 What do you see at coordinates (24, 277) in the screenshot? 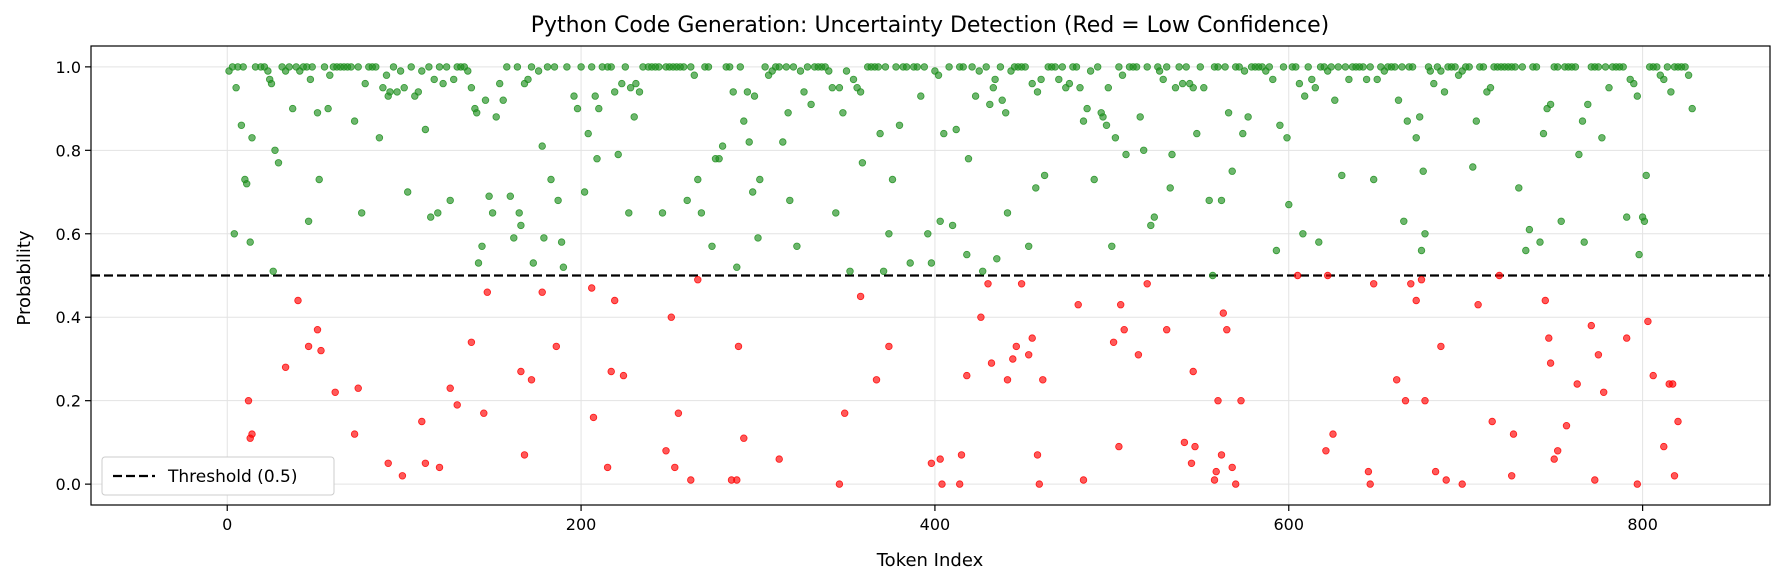
I see `y-axis-label: Probability` at bounding box center [24, 277].